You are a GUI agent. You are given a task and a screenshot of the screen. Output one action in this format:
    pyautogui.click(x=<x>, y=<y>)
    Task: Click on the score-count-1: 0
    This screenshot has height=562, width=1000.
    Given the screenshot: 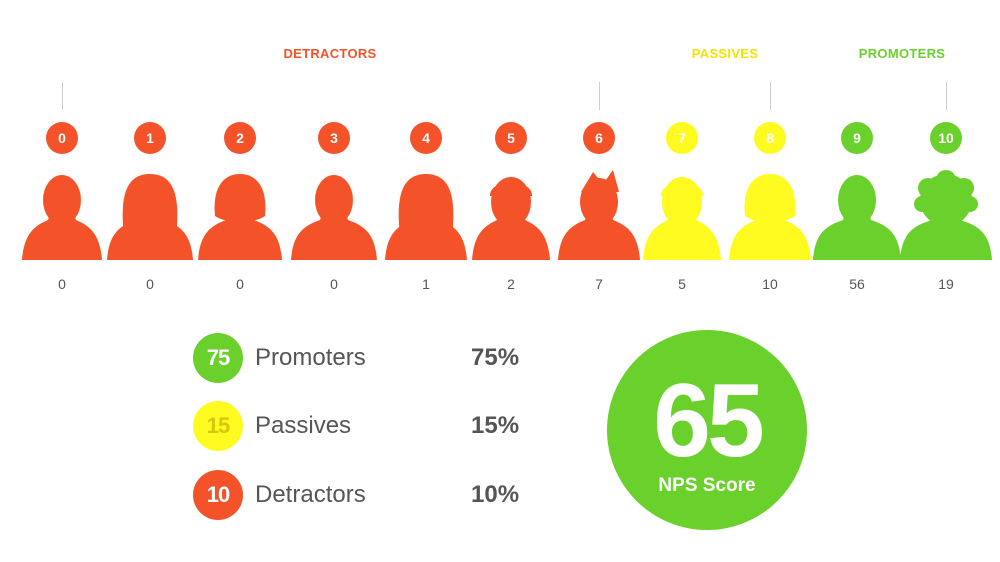 What is the action you would take?
    pyautogui.click(x=150, y=284)
    